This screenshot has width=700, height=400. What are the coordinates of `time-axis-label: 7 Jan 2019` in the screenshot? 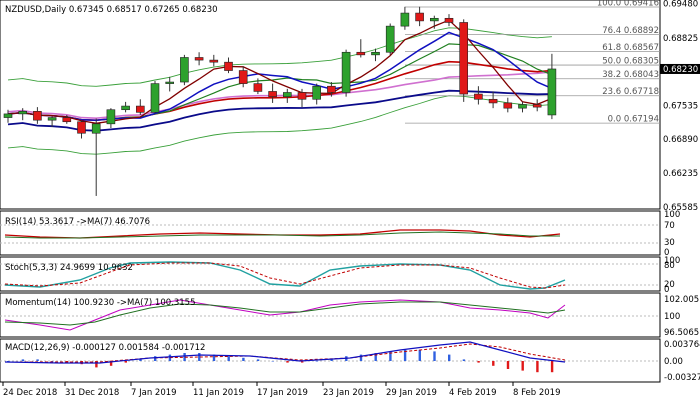 It's located at (154, 393).